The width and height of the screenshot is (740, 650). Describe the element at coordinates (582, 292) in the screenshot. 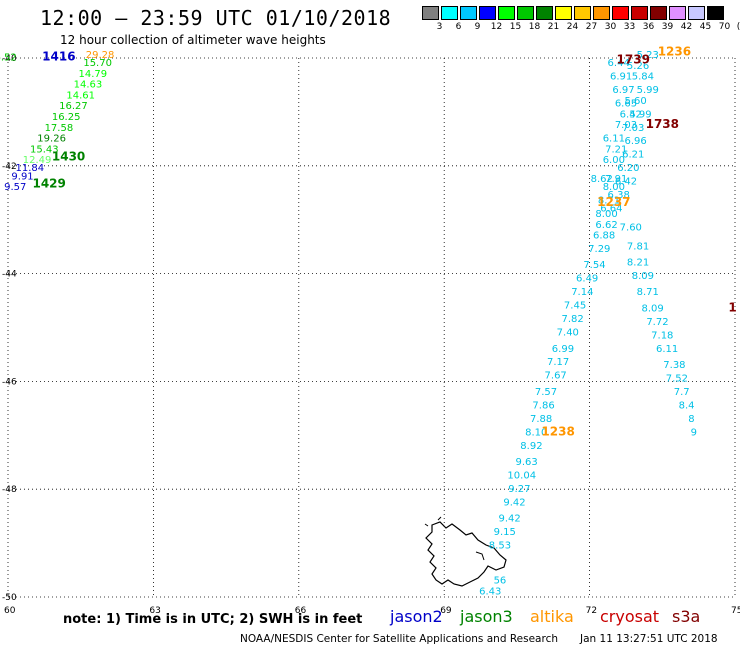

I see `wave-height-label: 7.14` at that location.